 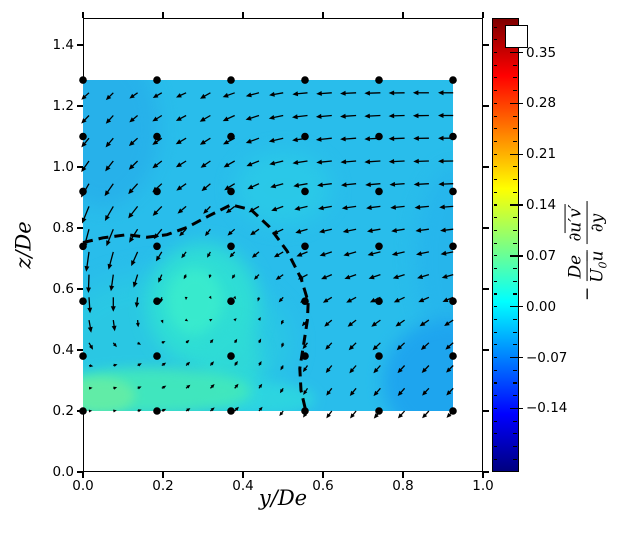 I want to click on cbar-label-fraction-2: ∂u′v′ ∂y, so click(x=586, y=223).